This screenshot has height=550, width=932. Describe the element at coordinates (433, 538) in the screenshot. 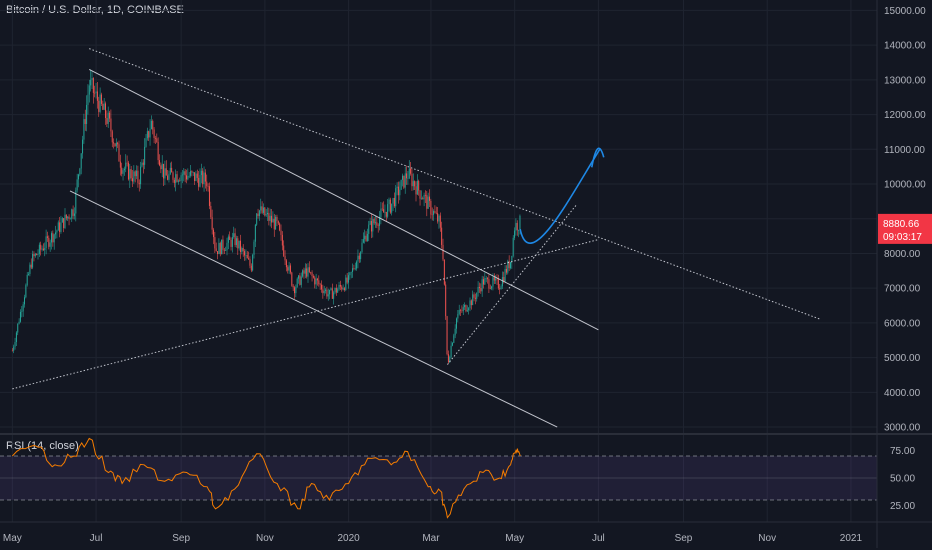

I see `time-axis: May Jul Sep Nov 2020 Mar May Jul Sep Nov 2021` at that location.